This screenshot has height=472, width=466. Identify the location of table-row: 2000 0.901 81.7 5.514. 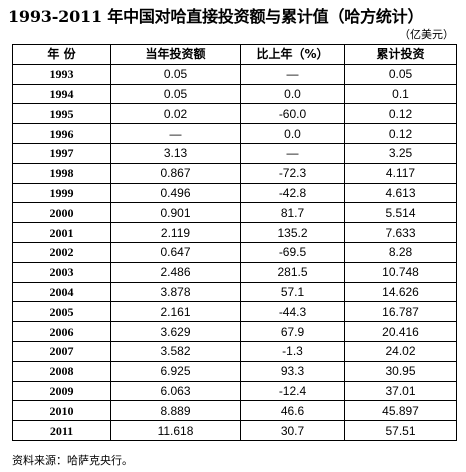
(234, 213).